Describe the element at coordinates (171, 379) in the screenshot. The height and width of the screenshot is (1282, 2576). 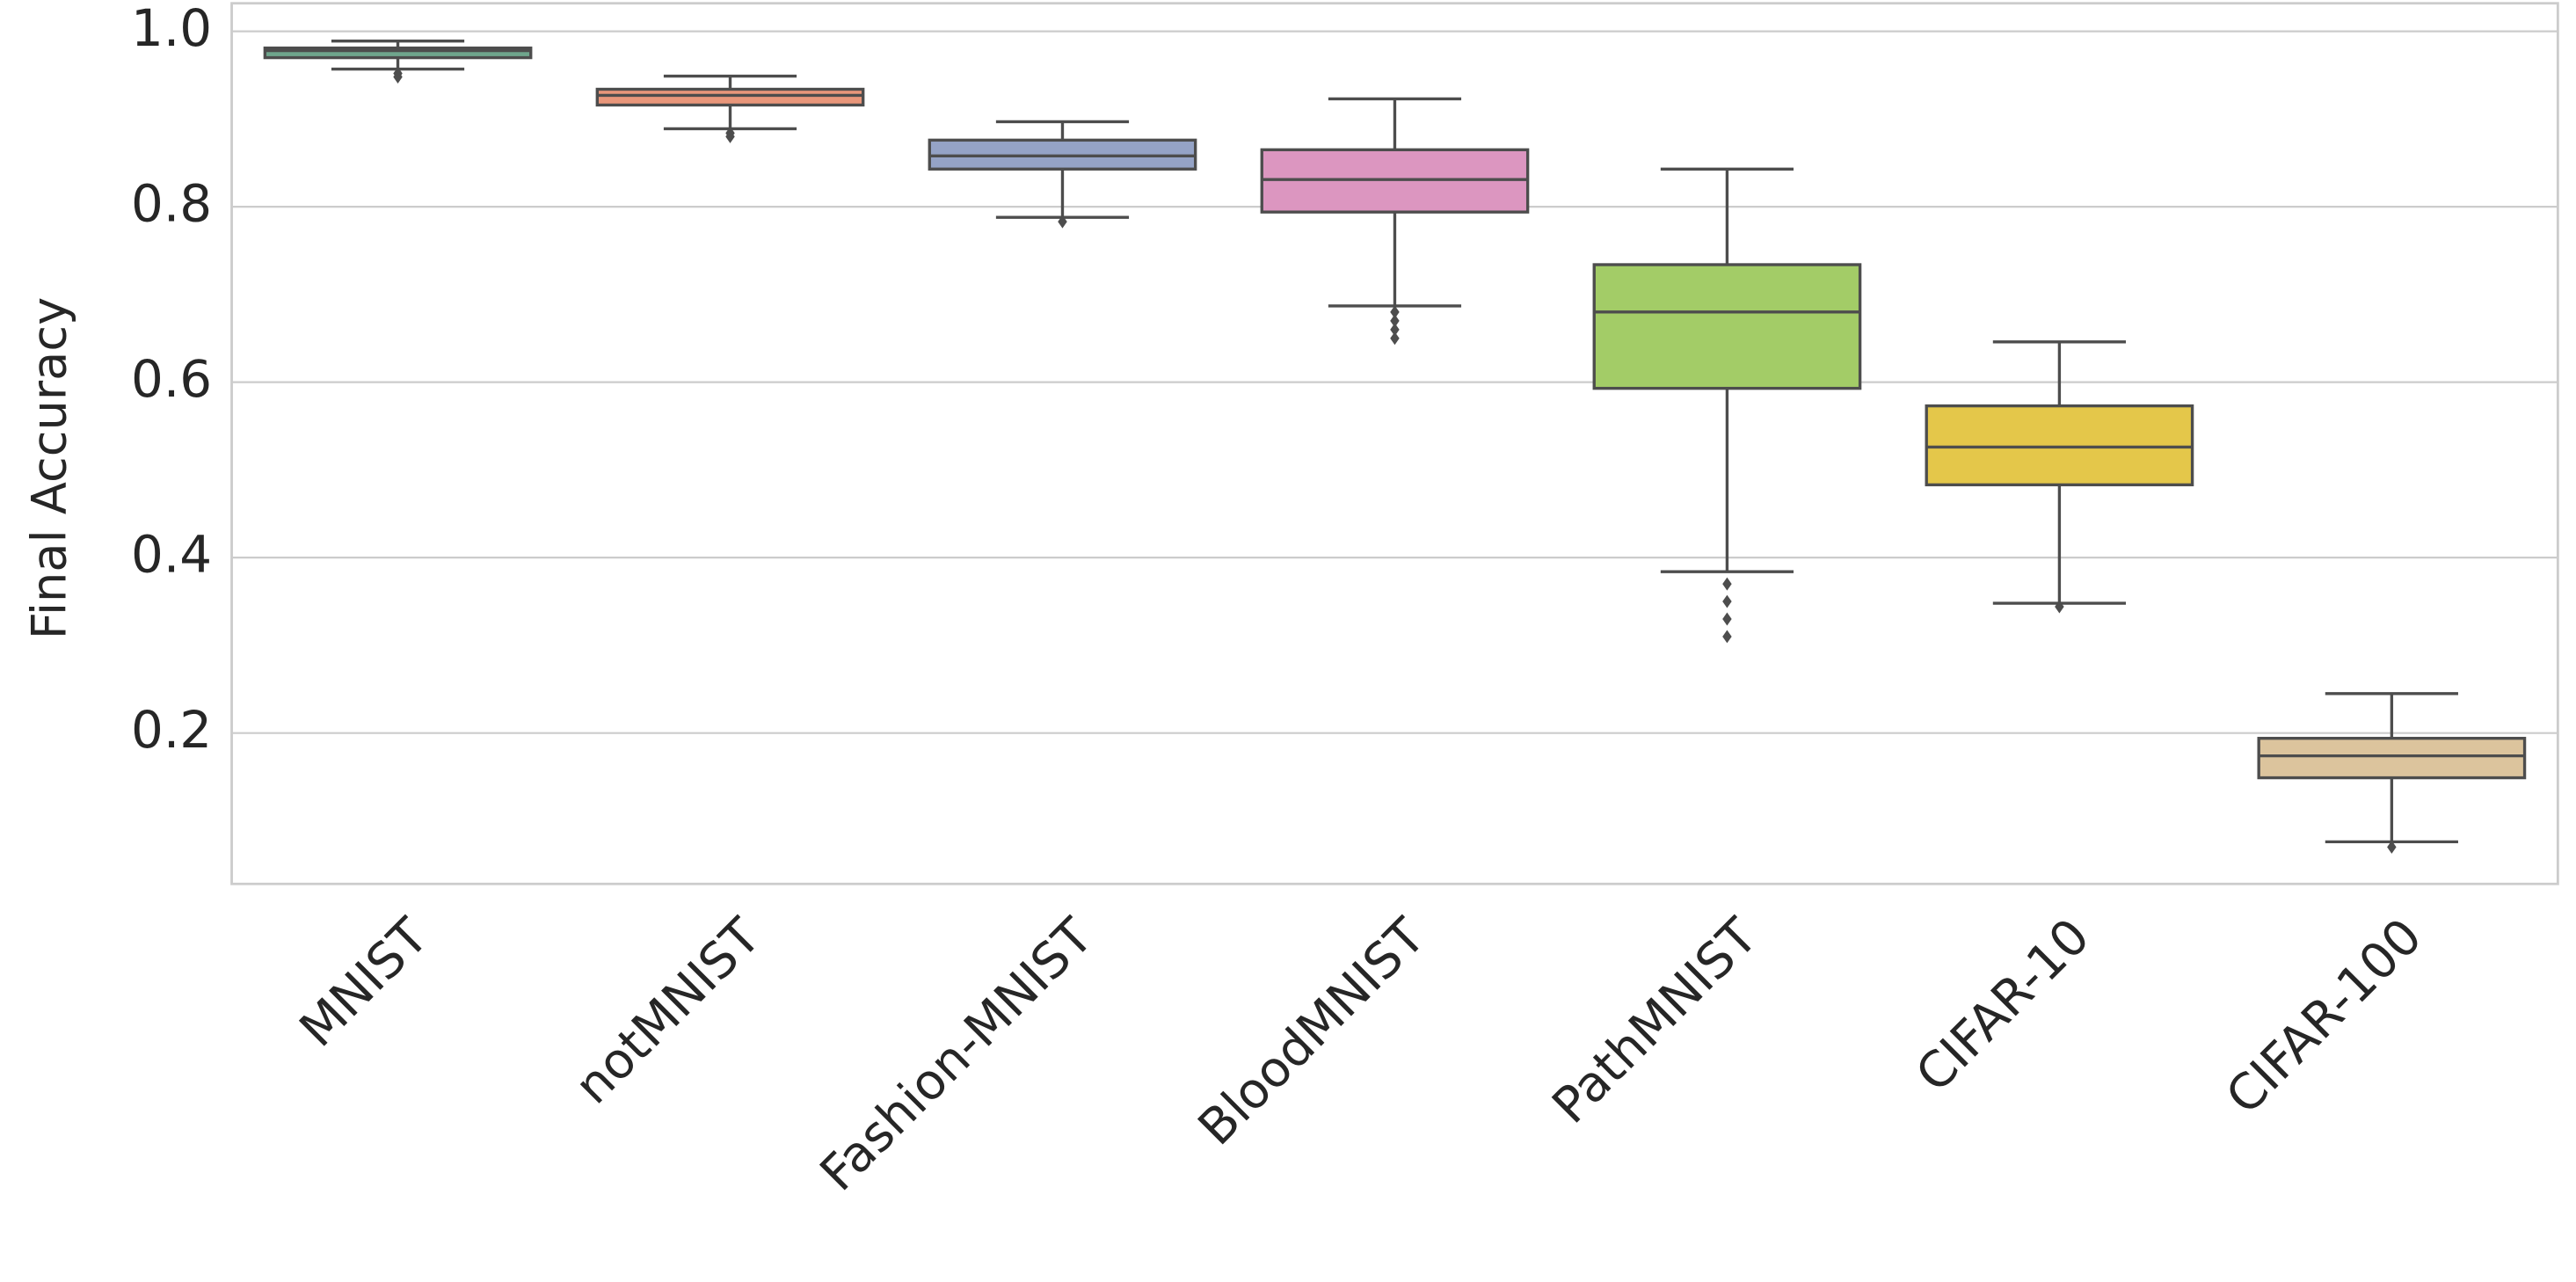
I see `y-tick-label: 0.6` at that location.